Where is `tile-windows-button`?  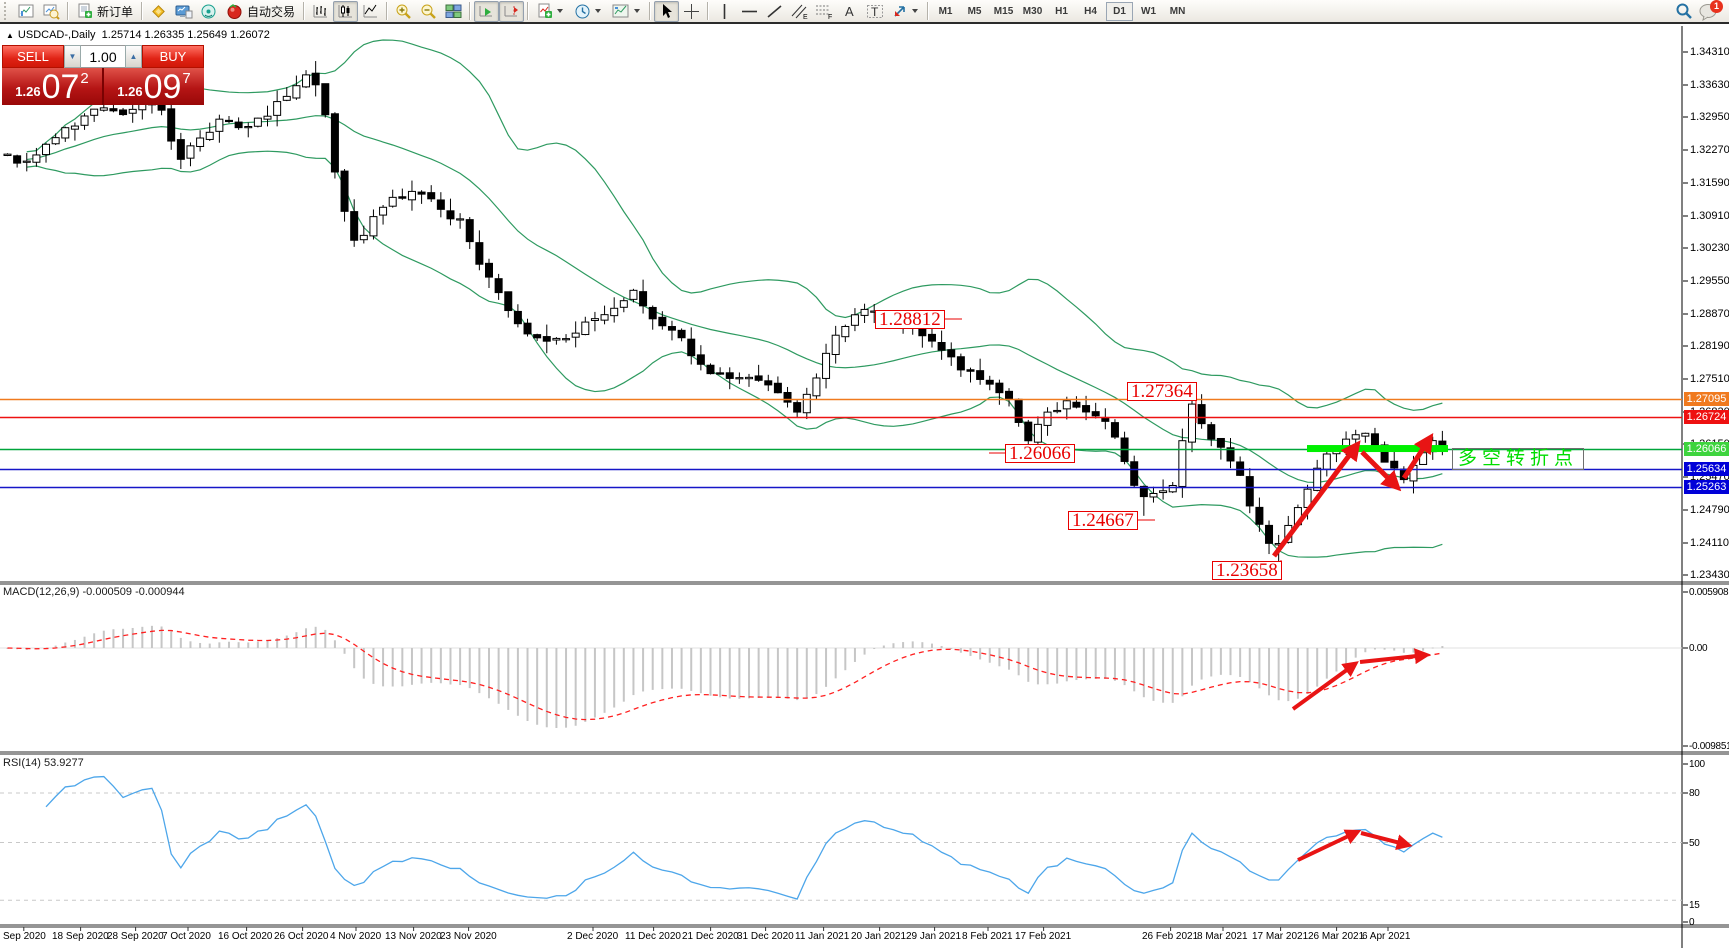 tile-windows-button is located at coordinates (453, 11).